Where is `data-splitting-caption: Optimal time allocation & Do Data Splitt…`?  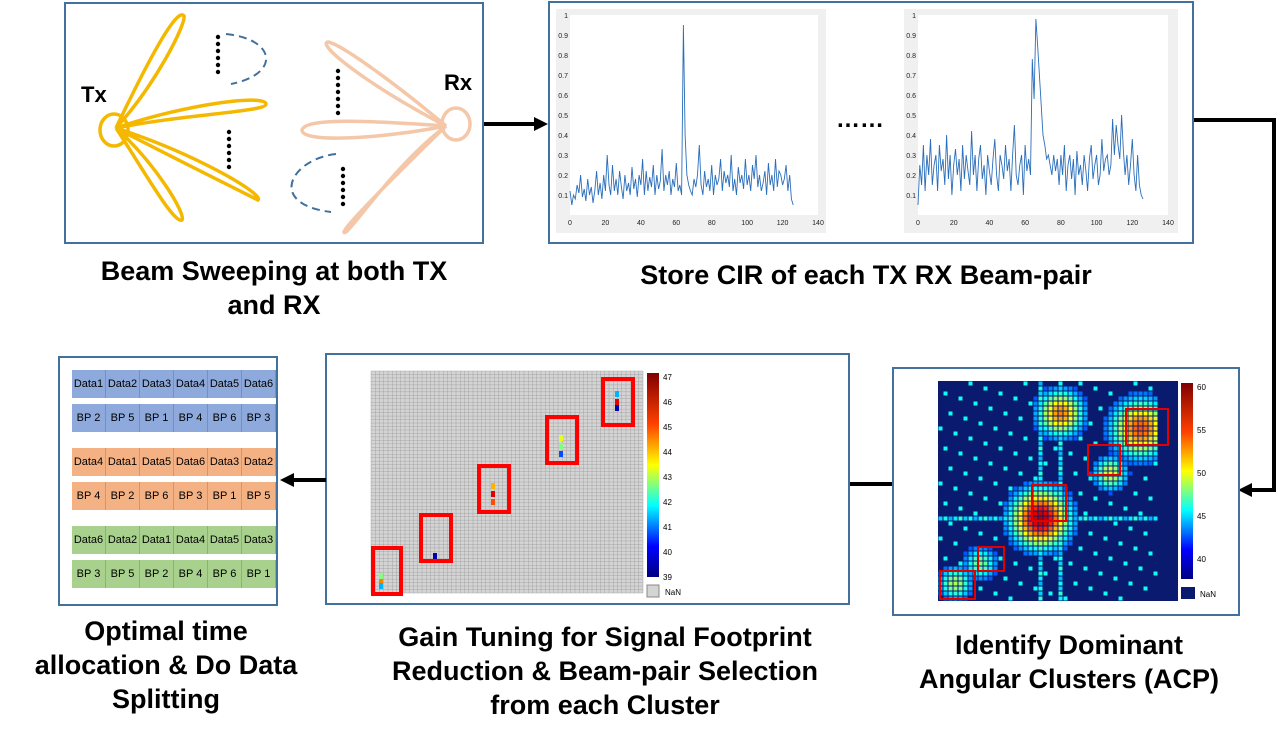 data-splitting-caption: Optimal time allocation & Do Data Splitt… is located at coordinates (166, 665).